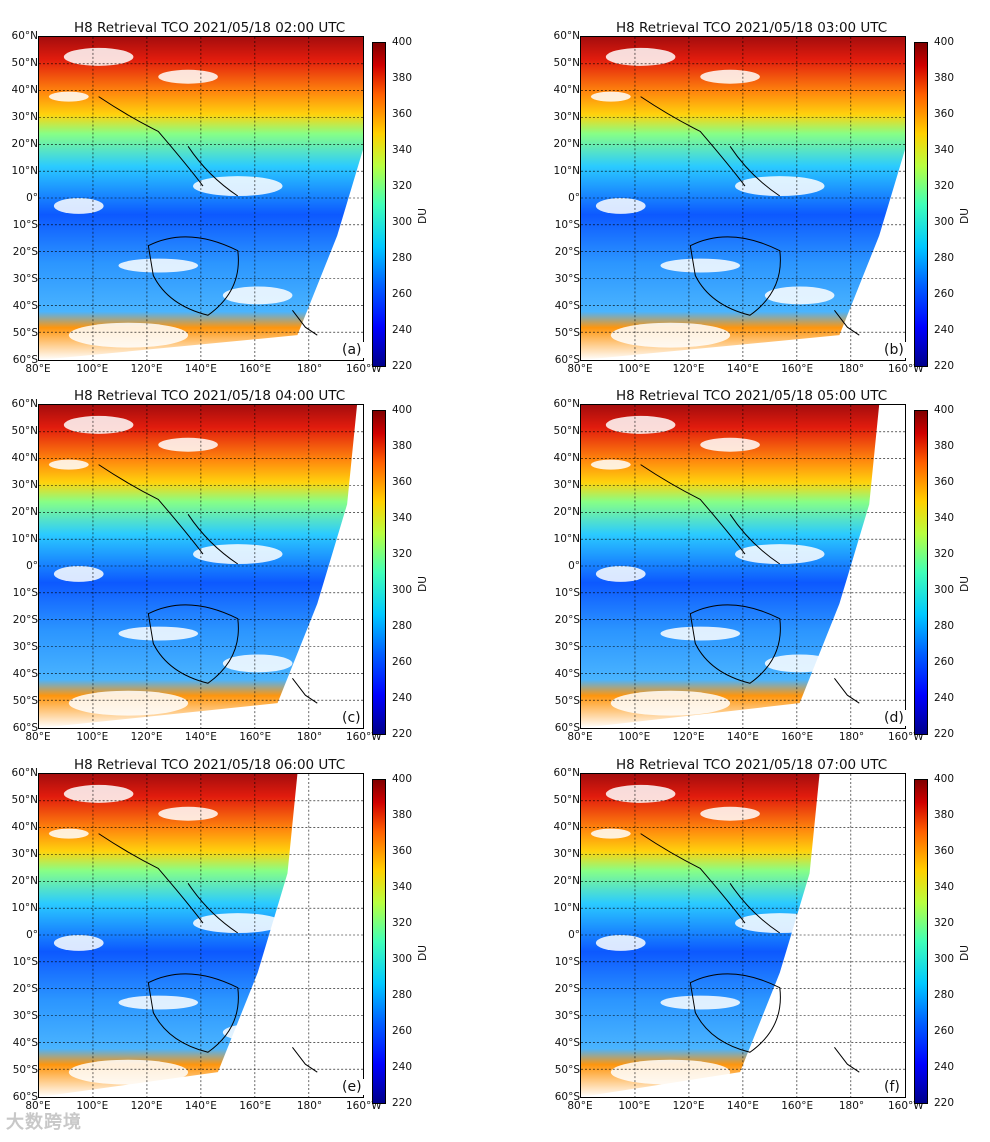 Image resolution: width=990 pixels, height=1142 pixels. I want to click on watermark: 大数跨境, so click(44, 1122).